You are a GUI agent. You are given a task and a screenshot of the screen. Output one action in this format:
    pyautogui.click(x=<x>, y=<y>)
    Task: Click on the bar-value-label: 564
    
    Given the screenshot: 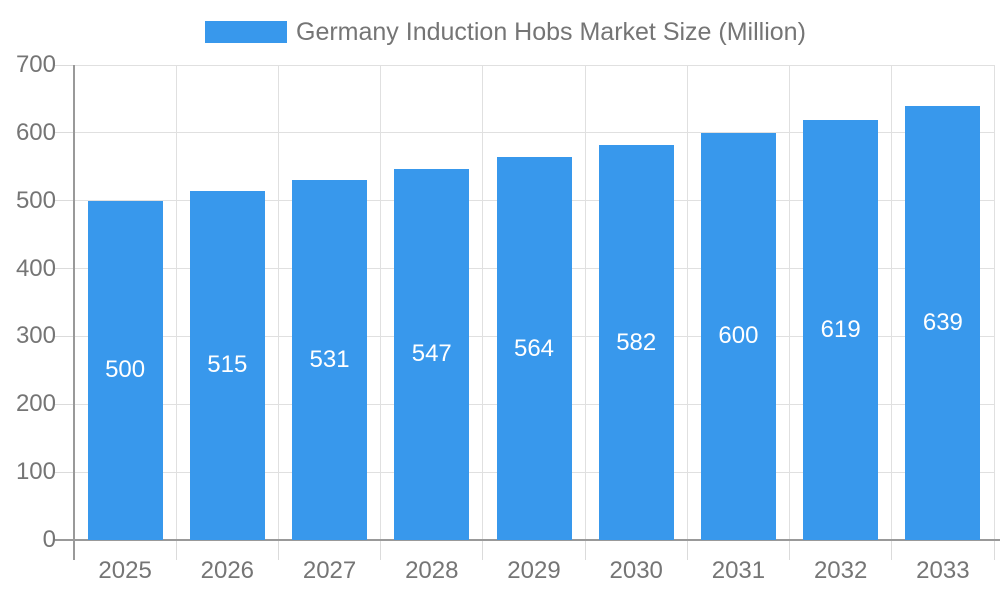 What is the action you would take?
    pyautogui.click(x=534, y=348)
    